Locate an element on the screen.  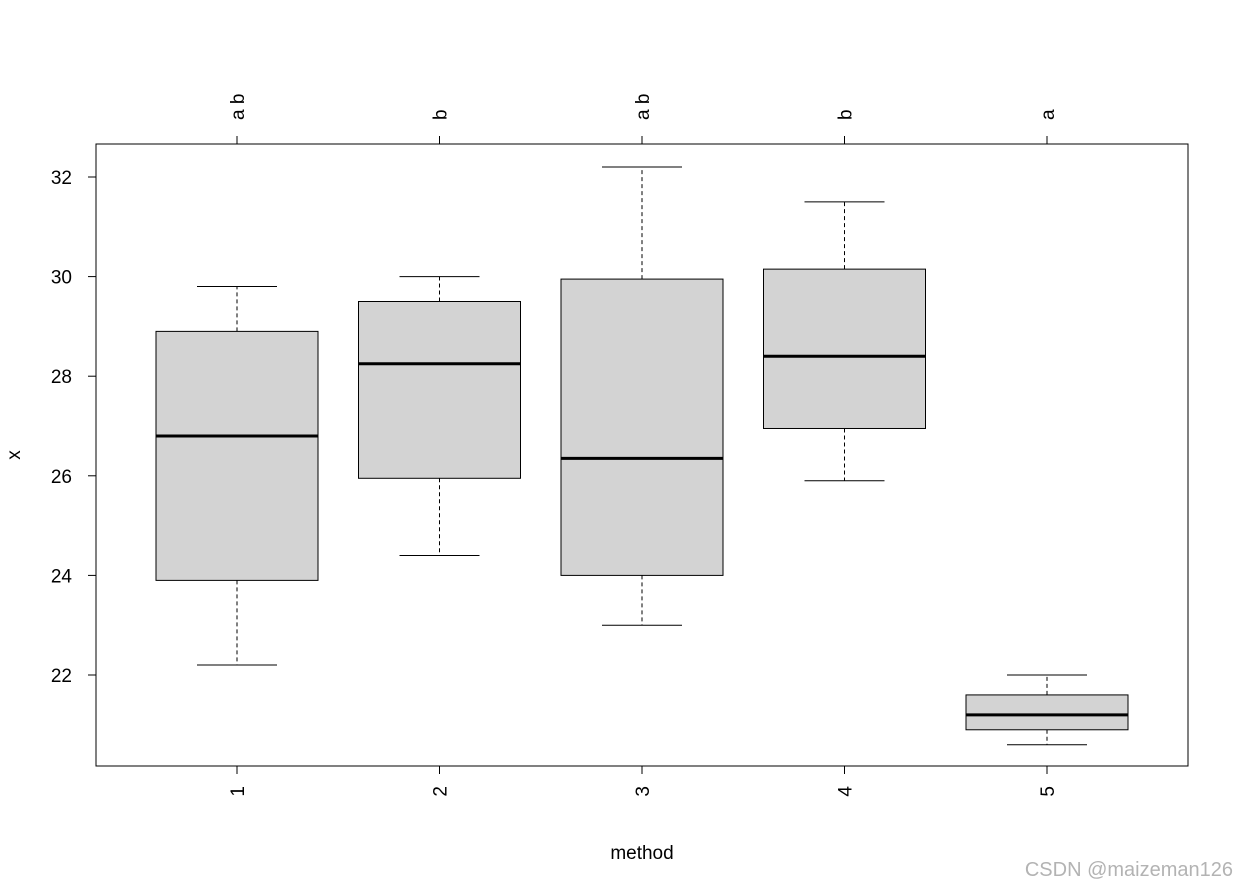
y-axis-title: x is located at coordinates (14, 455).